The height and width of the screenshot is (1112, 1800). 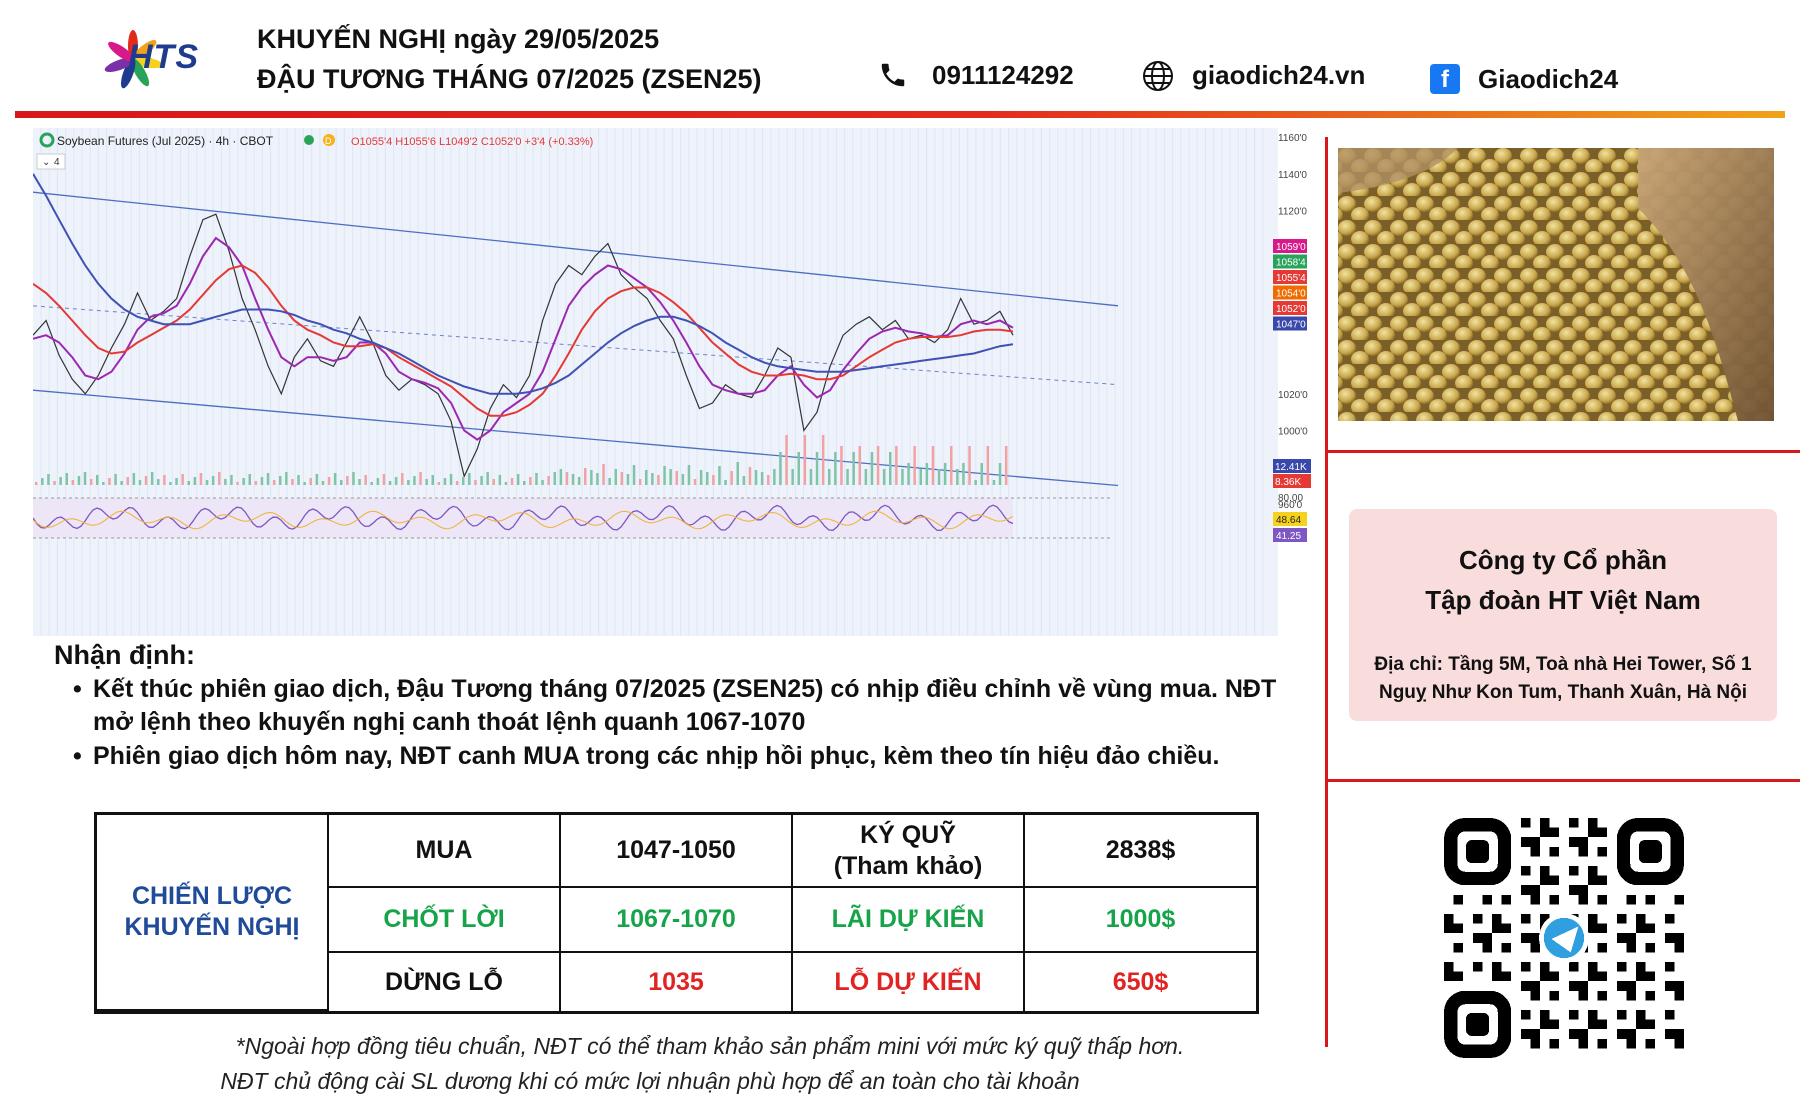 I want to click on company-name-line1: Công ty Cổ phần, so click(x=1563, y=560).